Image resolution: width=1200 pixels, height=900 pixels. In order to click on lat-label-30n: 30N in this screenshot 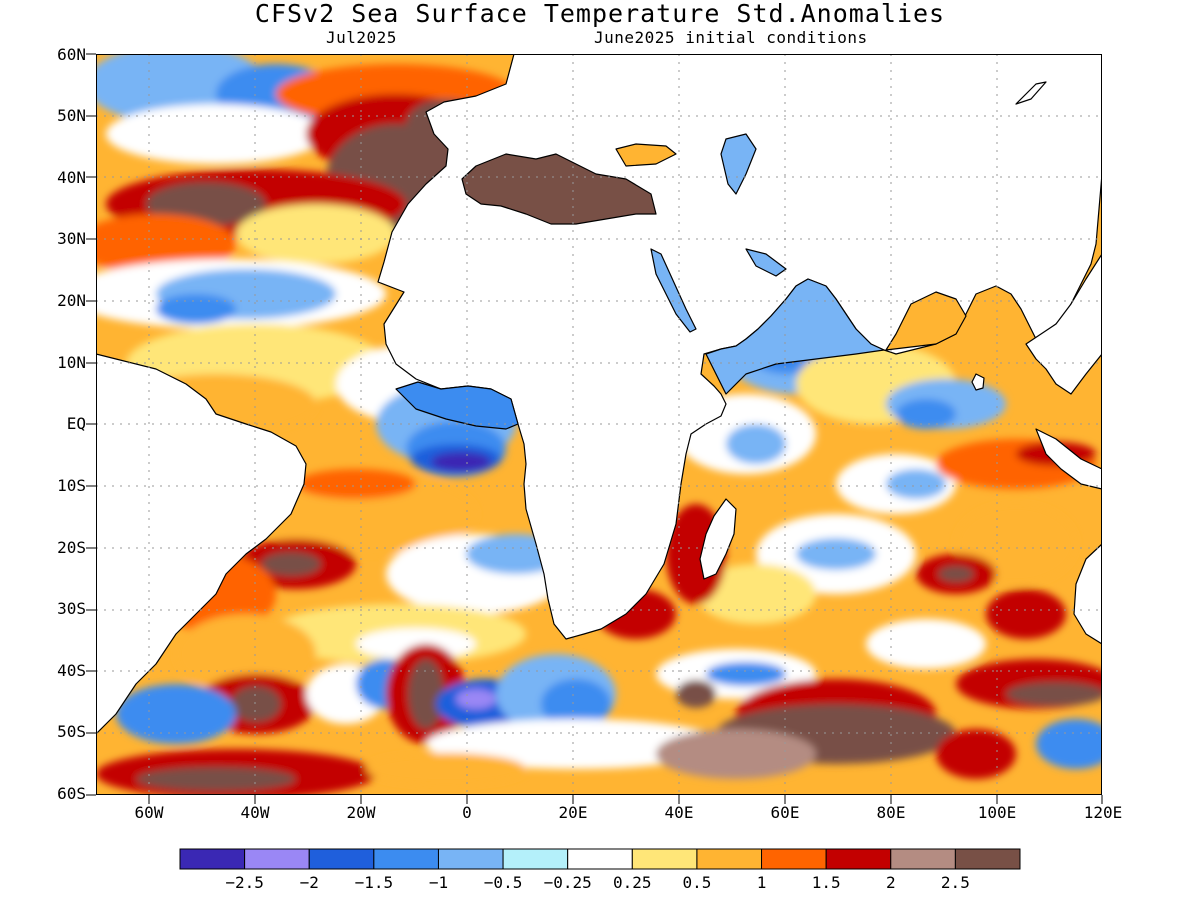, I will do `click(71, 238)`.